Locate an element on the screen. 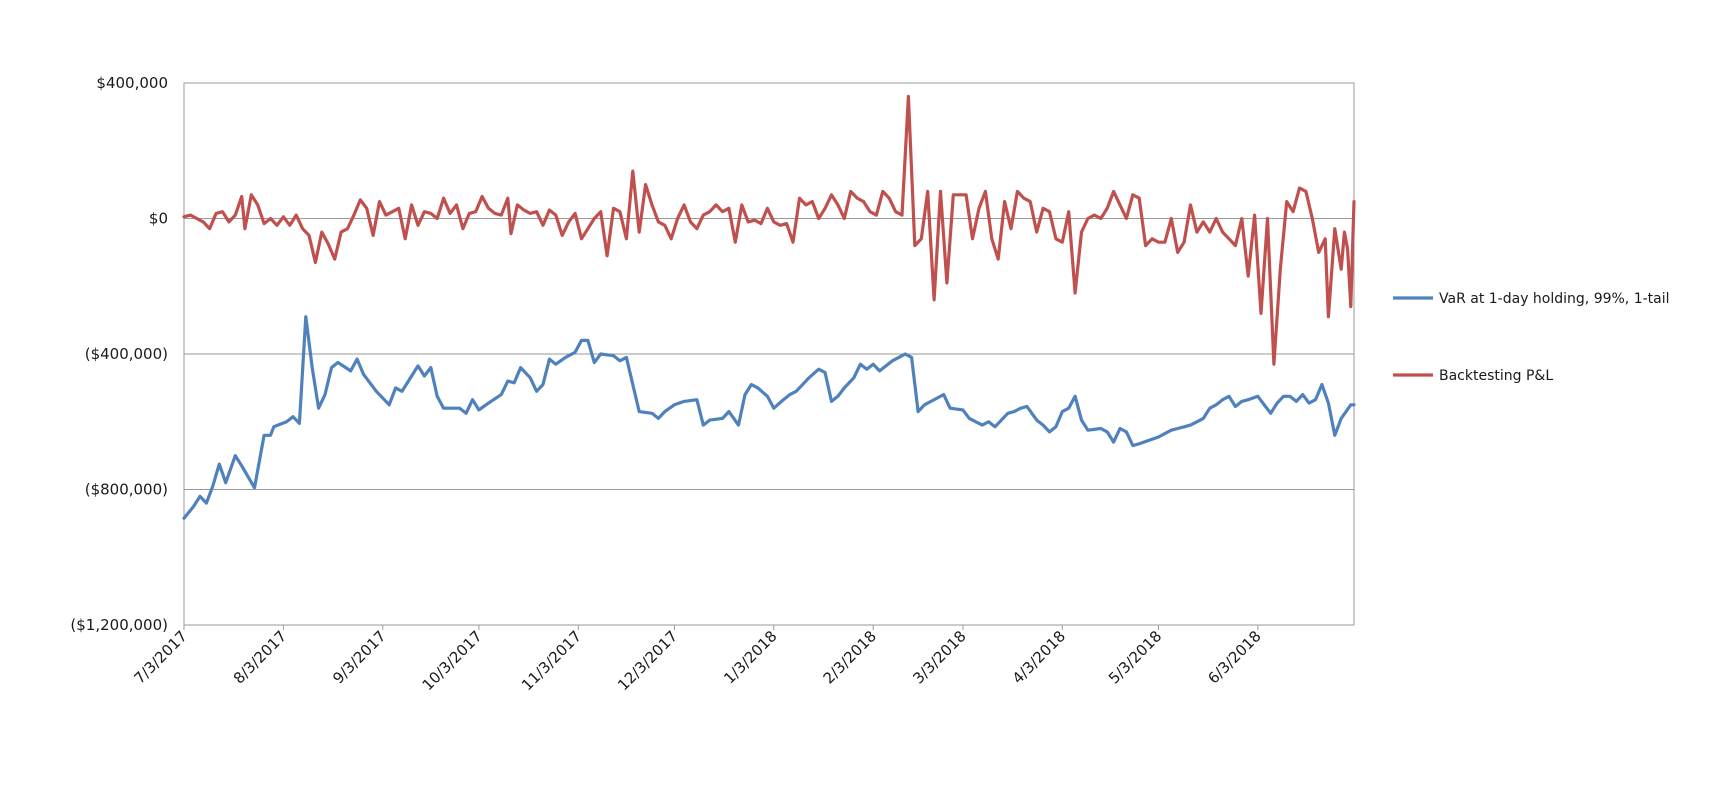 The width and height of the screenshot is (1729, 786). y-tick-label: $400,000 is located at coordinates (132, 83).